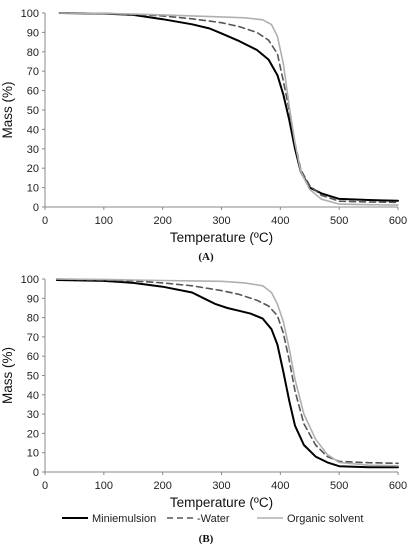  Describe the element at coordinates (325, 519) in the screenshot. I see `legend-label-organic-solvent: Organic solvent` at that location.